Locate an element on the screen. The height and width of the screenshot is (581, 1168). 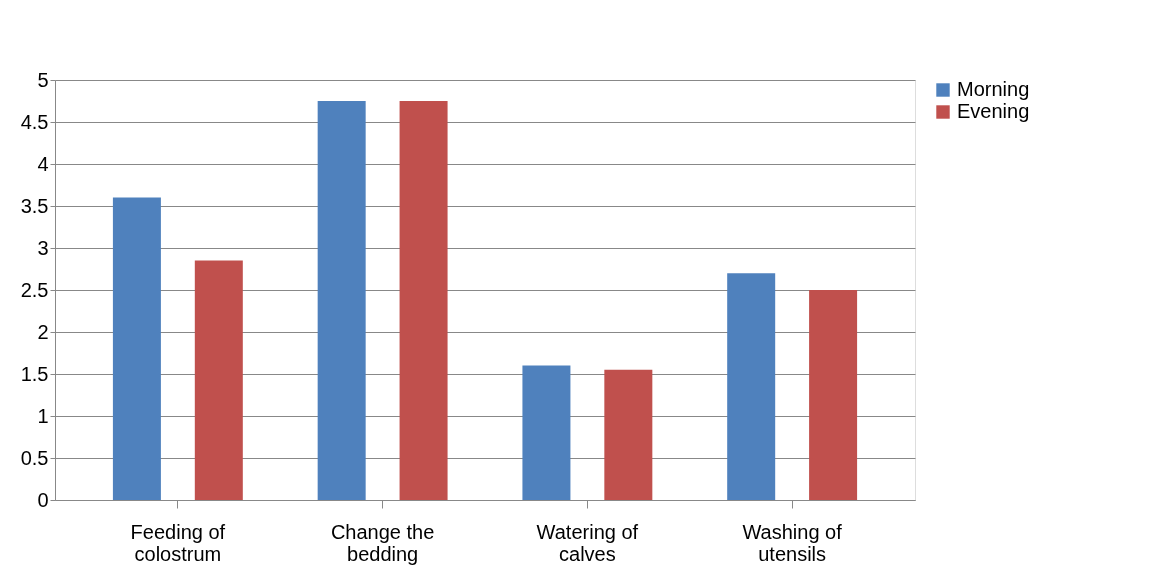
y-tick-label: 3 is located at coordinates (43, 247).